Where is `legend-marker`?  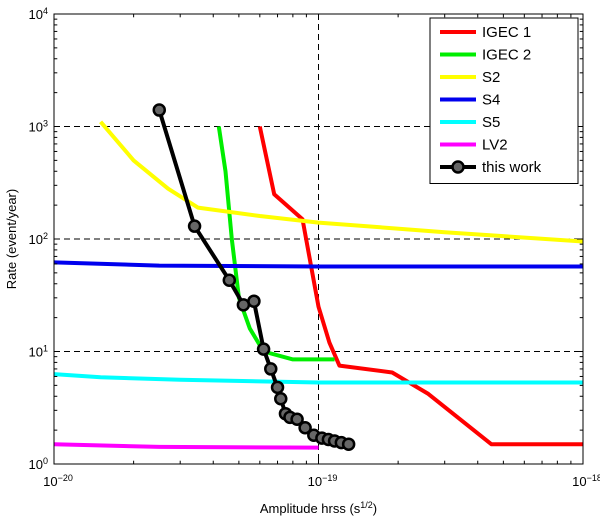 legend-marker is located at coordinates (458, 167).